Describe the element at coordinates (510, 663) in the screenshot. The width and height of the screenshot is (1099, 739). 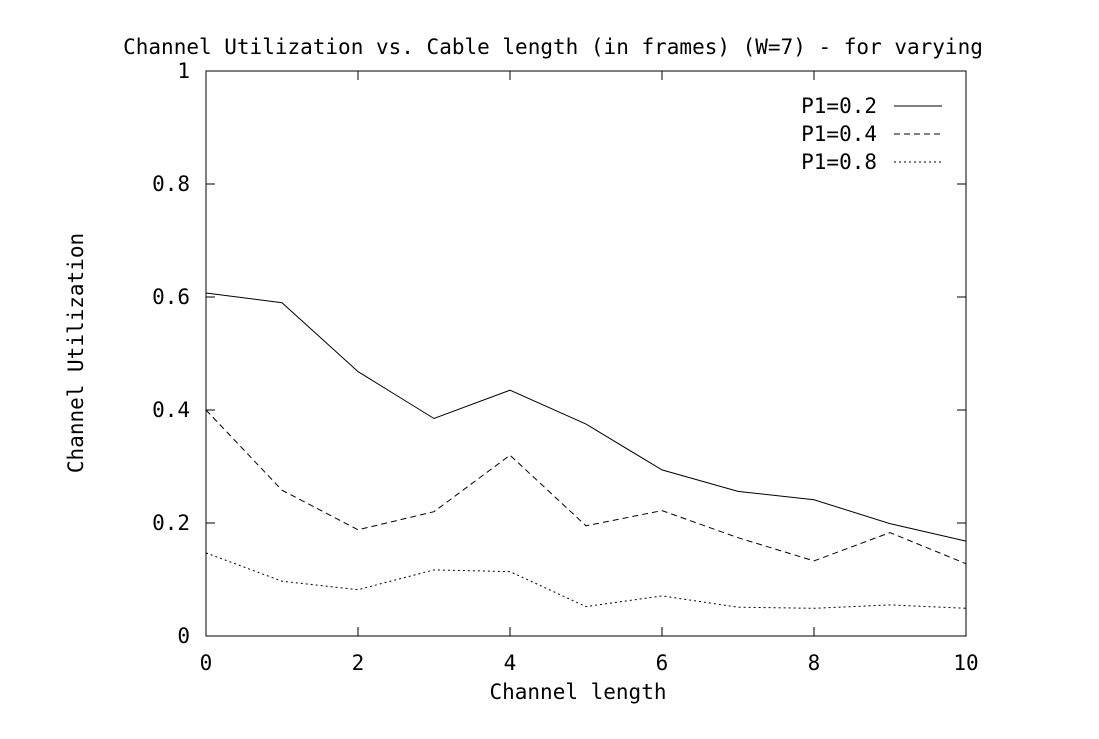
I see `x-tick-label: 4` at that location.